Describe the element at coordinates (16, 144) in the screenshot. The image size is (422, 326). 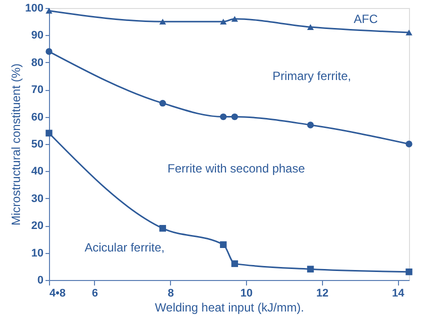
I see `y-axis-title: Microstructural constituent (%)` at that location.